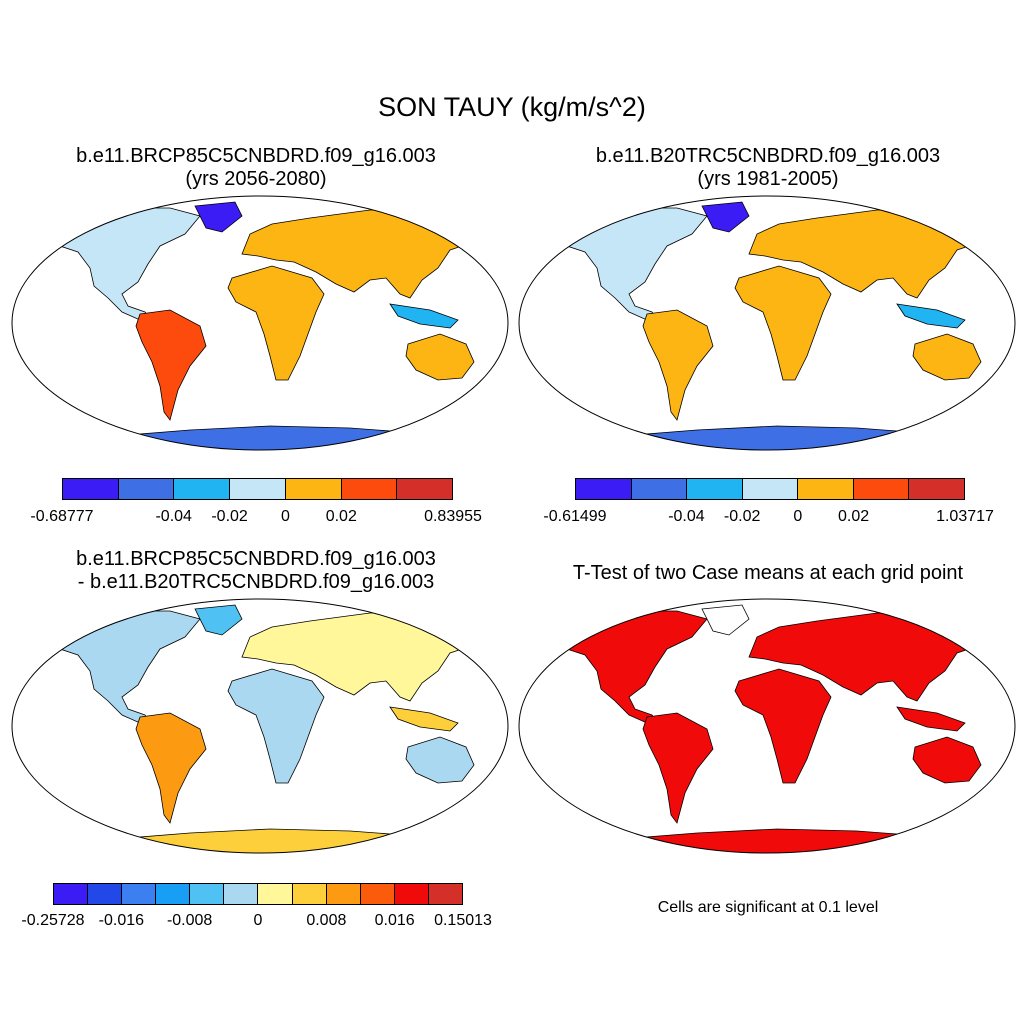  I want to click on panel-1-case-name: b.e11.BRCP85C5CNBDRD.f09_g16.003, so click(256, 156).